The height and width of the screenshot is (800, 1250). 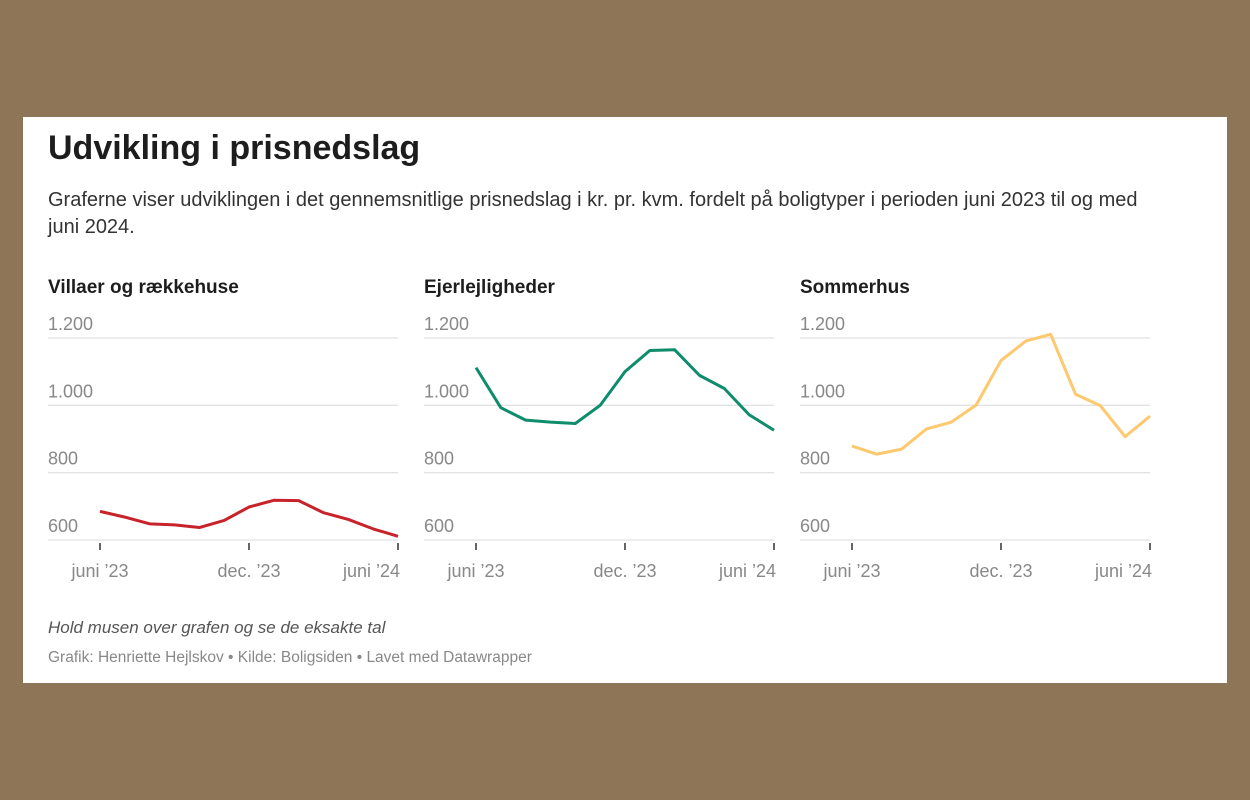 What do you see at coordinates (604, 460) in the screenshot?
I see `line-chart-ejerlejligheder: 600 800 1.000 1.200 juni ’23 dec. ’23 juni ’24` at bounding box center [604, 460].